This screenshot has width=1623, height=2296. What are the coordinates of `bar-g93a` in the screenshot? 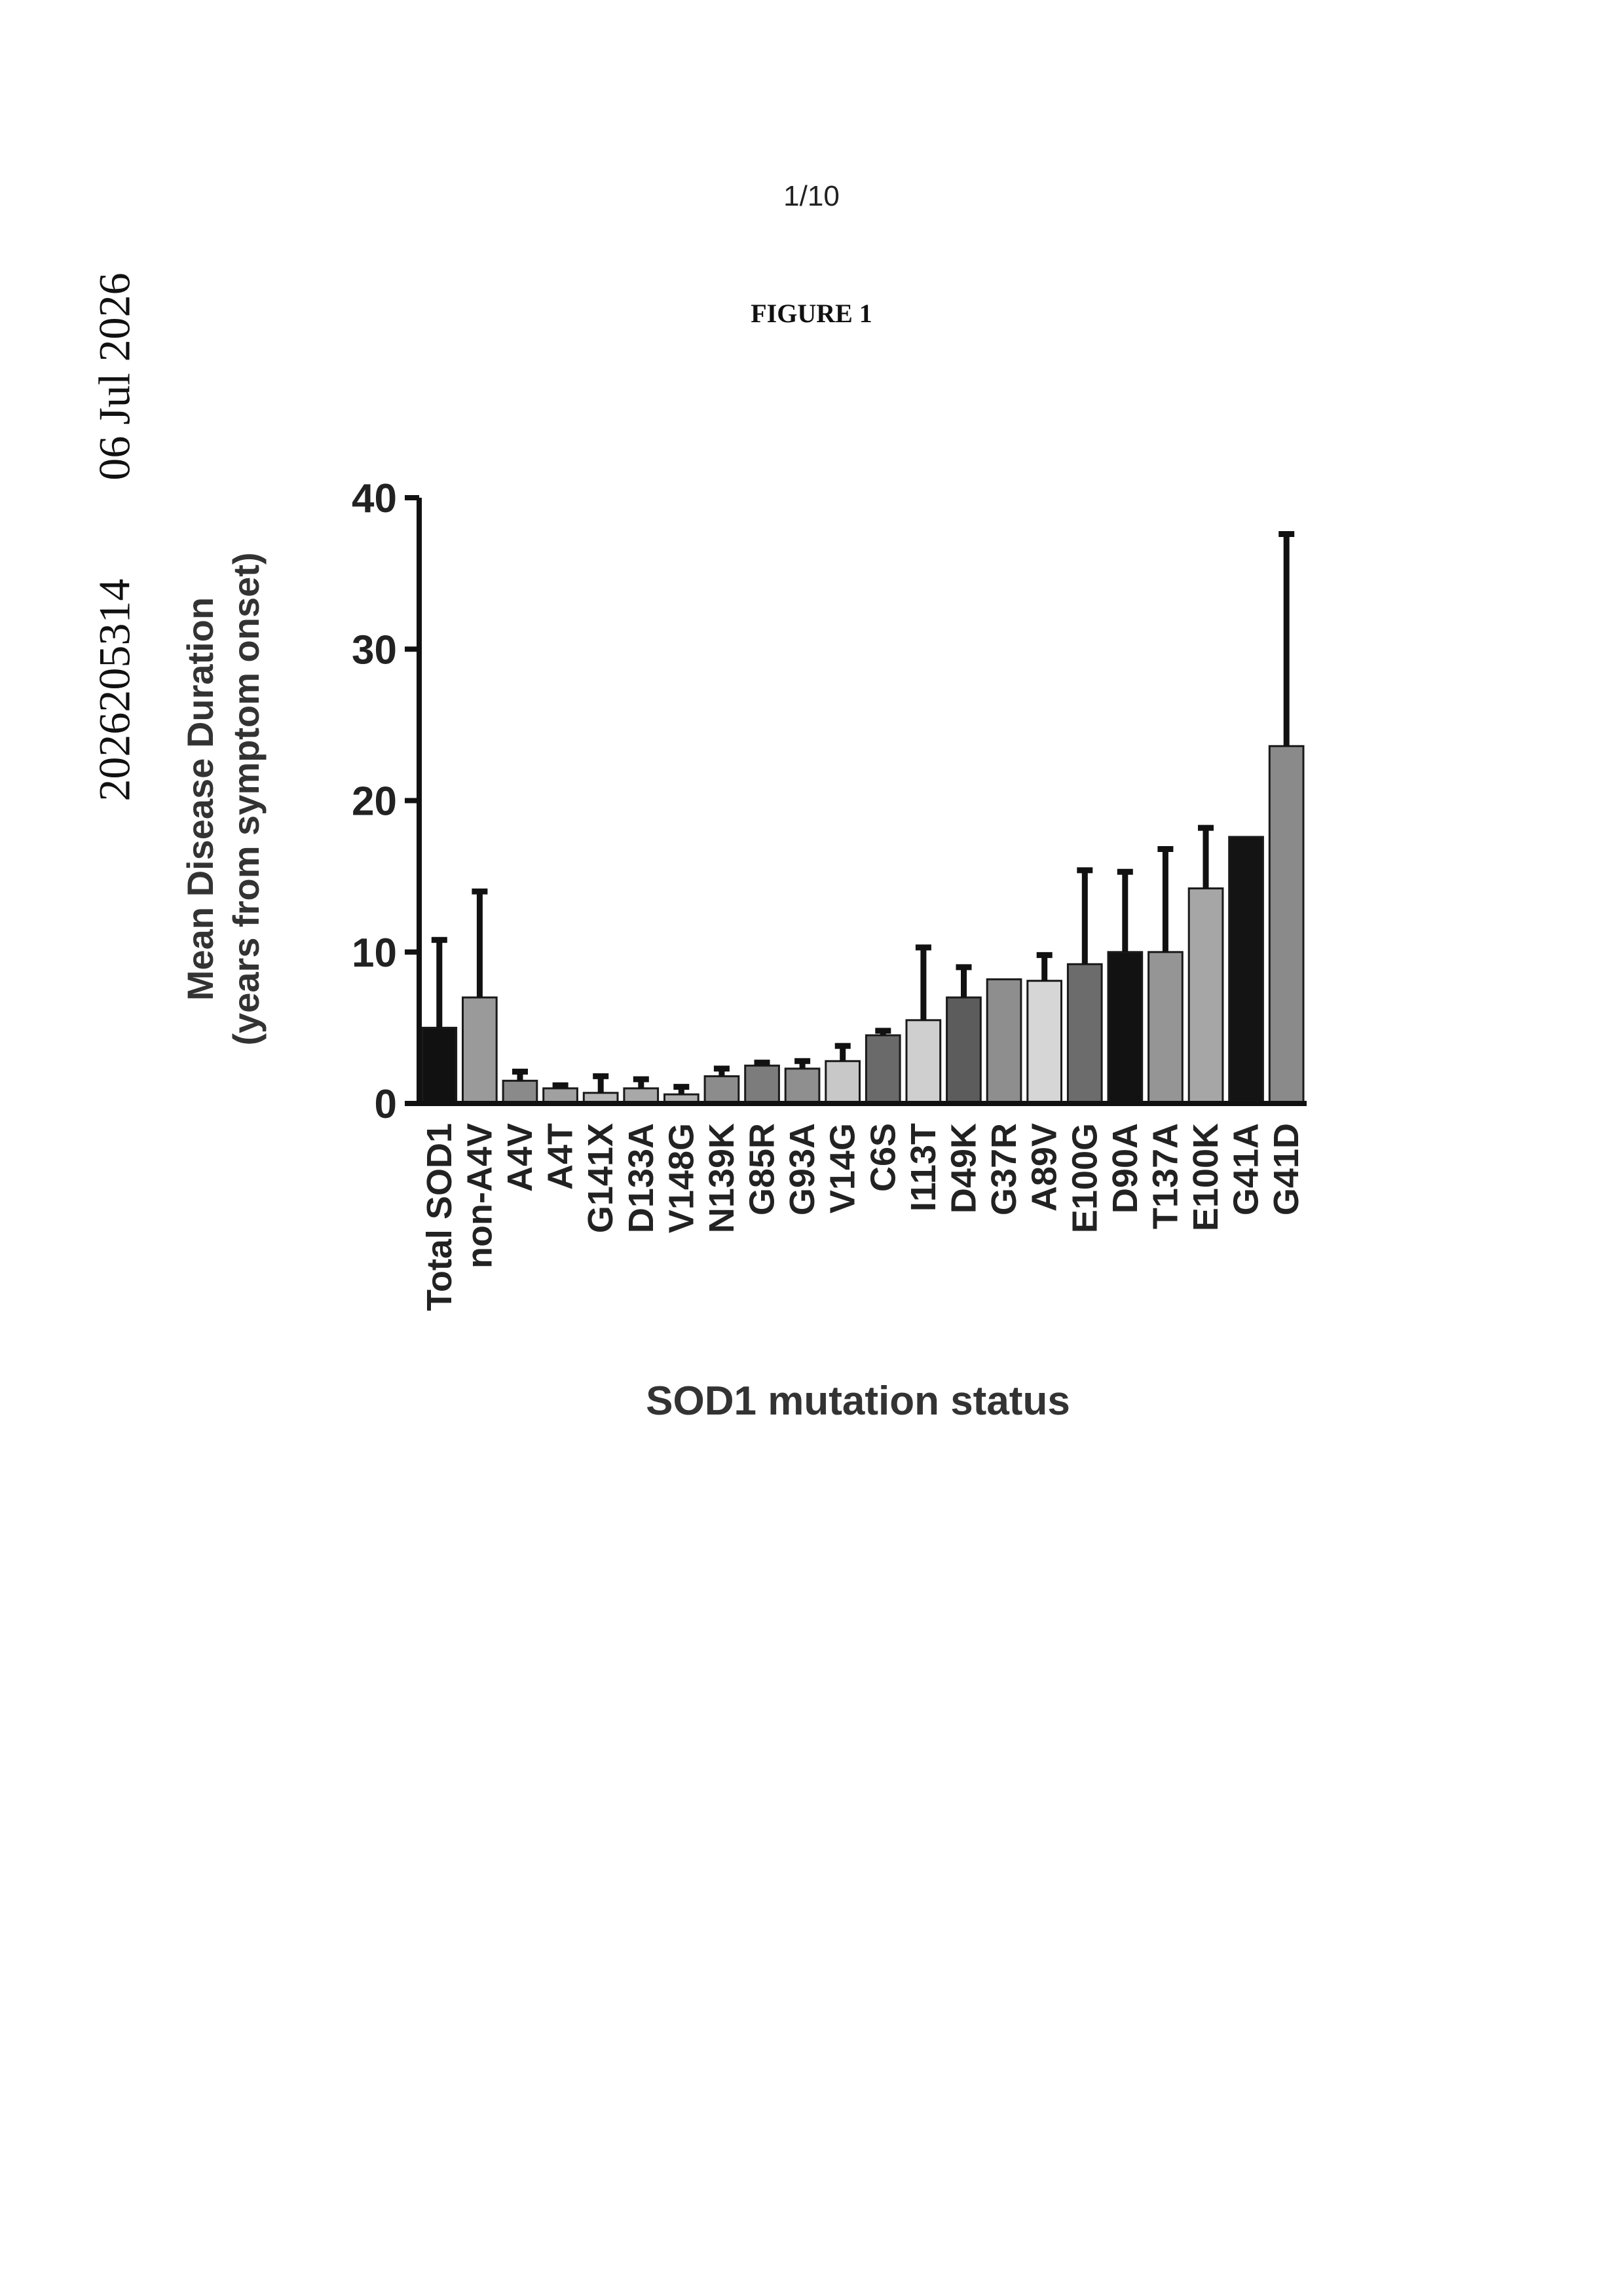 It's located at (802, 1086).